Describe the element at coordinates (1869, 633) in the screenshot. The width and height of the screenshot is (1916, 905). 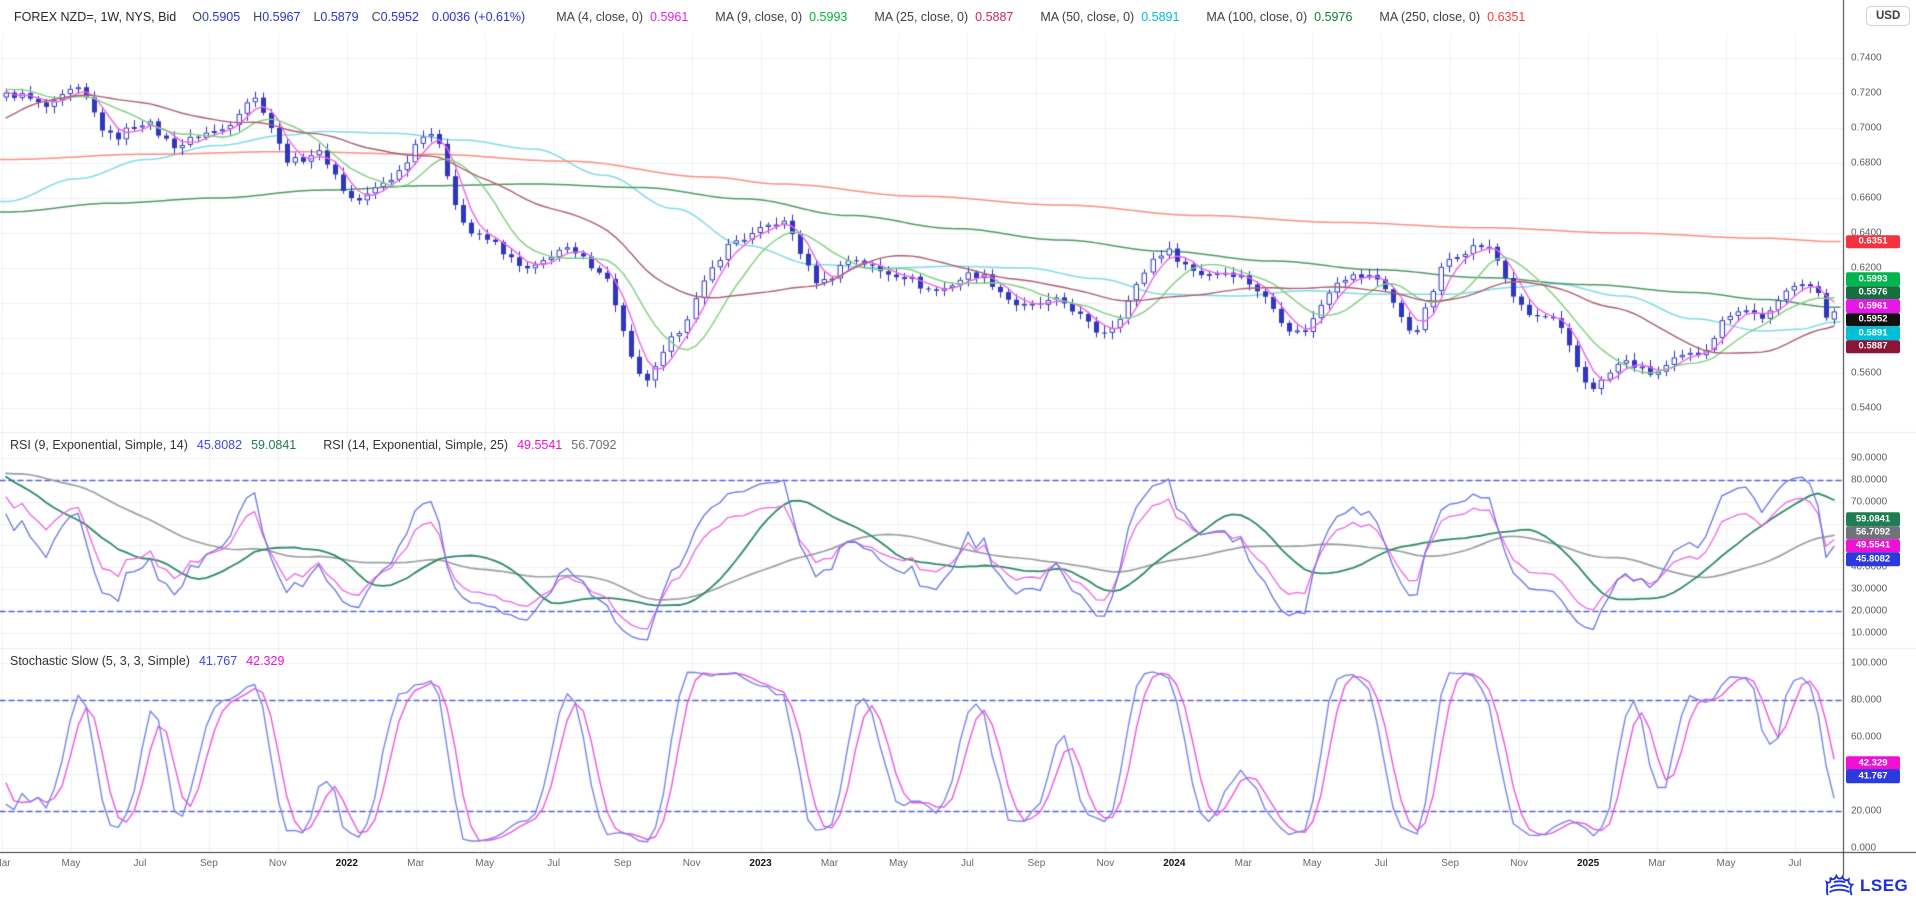
I see `rsi-axis-tick: 10.0000` at that location.